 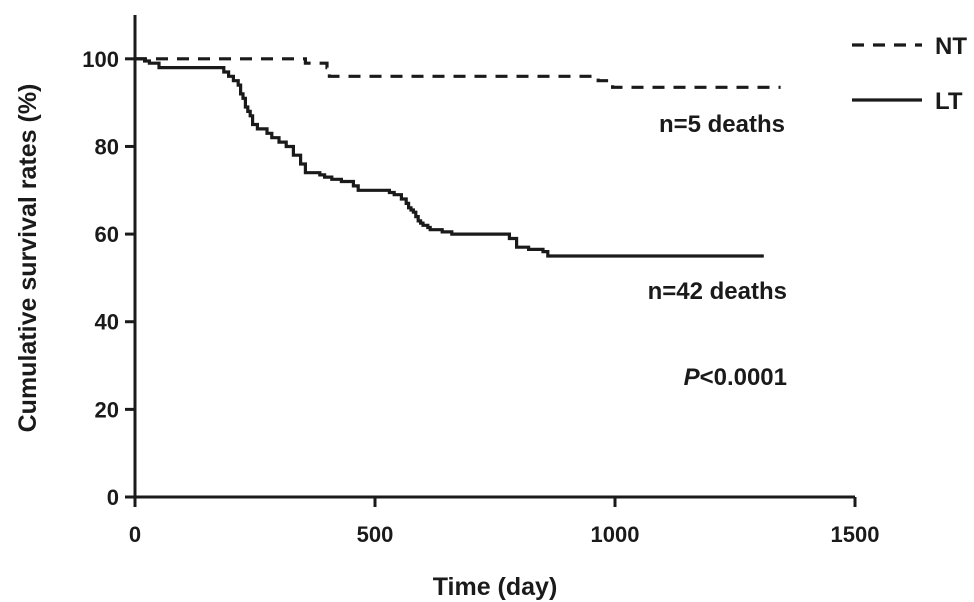 What do you see at coordinates (458, 73) in the screenshot?
I see `series-nt-curve` at bounding box center [458, 73].